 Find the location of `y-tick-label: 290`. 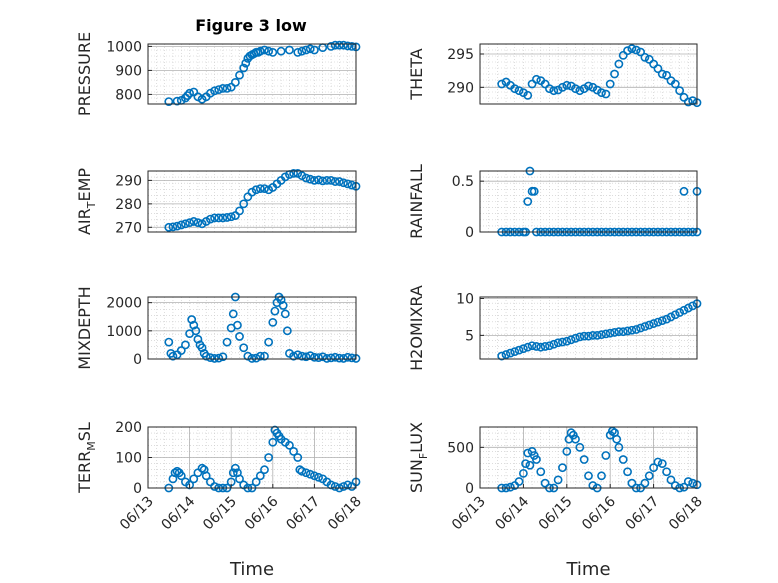

y-tick-label: 290 is located at coordinates (460, 88).